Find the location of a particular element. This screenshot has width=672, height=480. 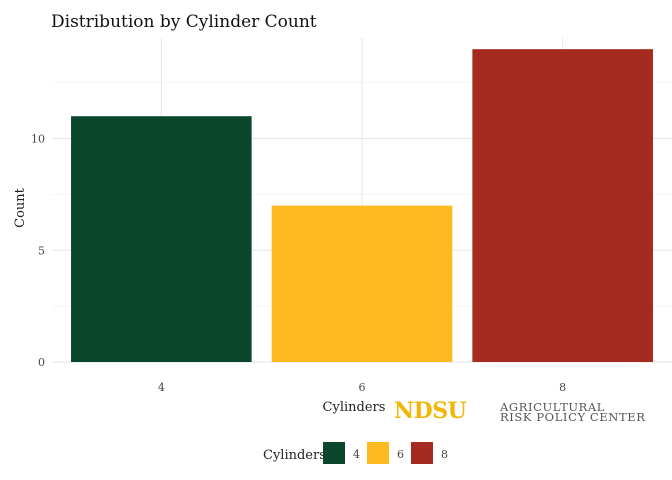

y-axis-label: Count is located at coordinates (20, 207).